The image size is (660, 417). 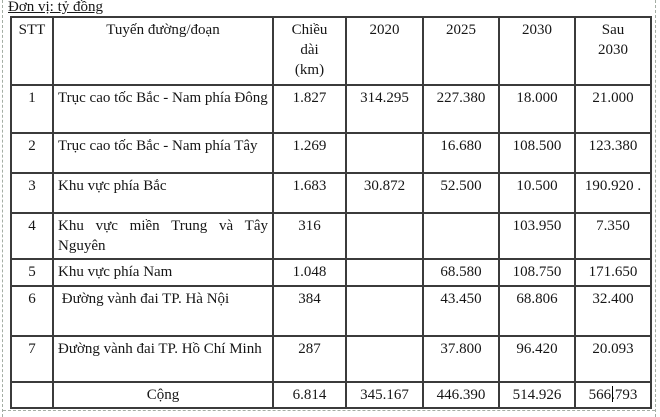 What do you see at coordinates (461, 395) in the screenshot?
I see `totals-2025: 446.390` at bounding box center [461, 395].